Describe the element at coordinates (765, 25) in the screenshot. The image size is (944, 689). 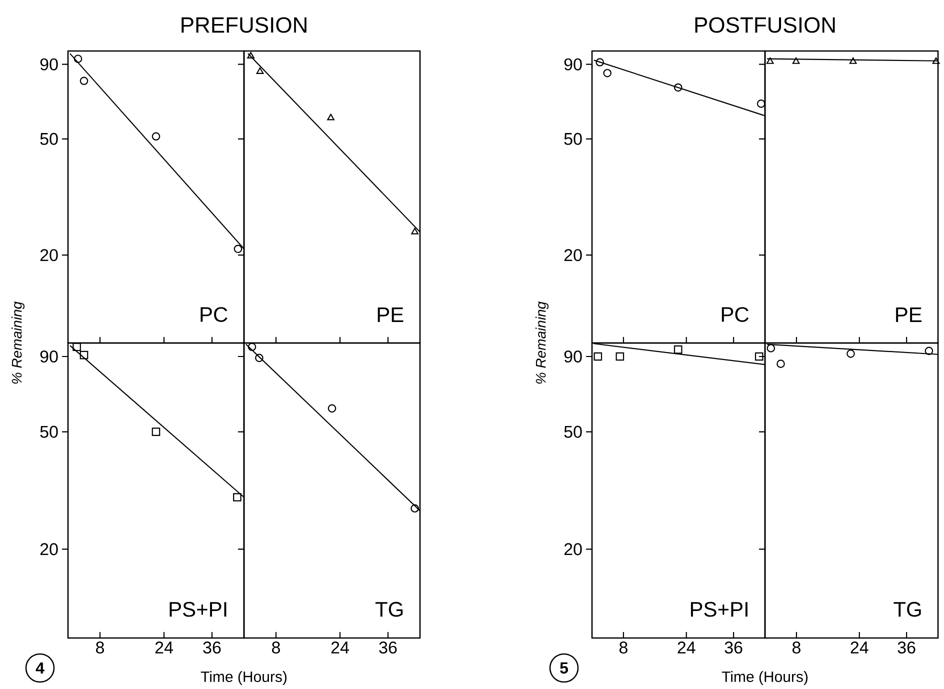
I see `chart-title: POSTFUSION` at that location.